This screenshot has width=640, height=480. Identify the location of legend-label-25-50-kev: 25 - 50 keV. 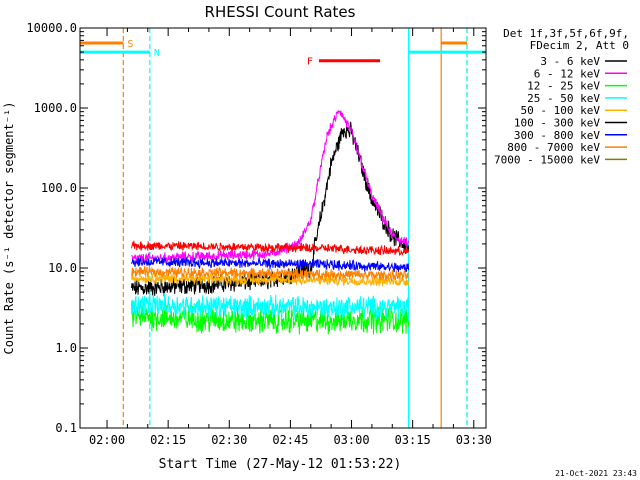
(563, 98).